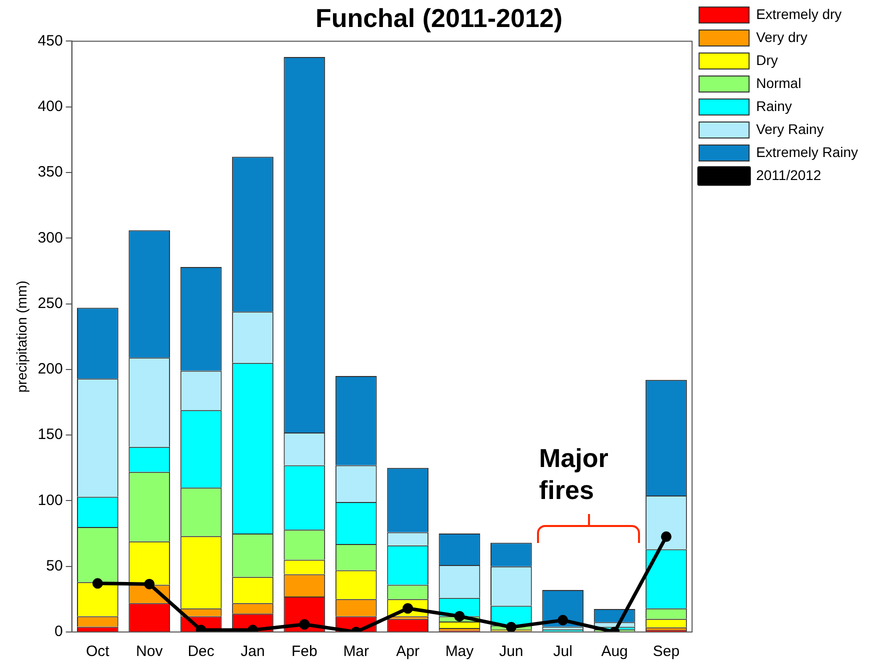 The image size is (872, 668). What do you see at coordinates (614, 651) in the screenshot?
I see `x-tick-label: Aug` at bounding box center [614, 651].